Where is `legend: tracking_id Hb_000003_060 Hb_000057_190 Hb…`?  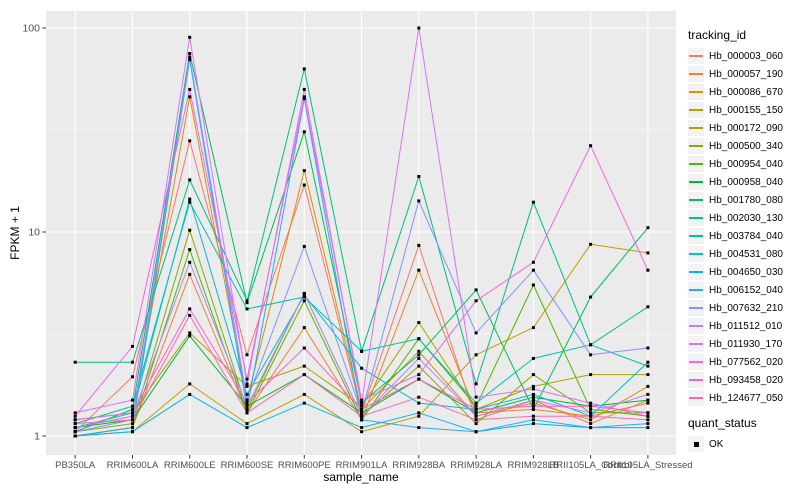 legend: tracking_id Hb_000003_060 Hb_000057_190 Hb… is located at coordinates (744, 240).